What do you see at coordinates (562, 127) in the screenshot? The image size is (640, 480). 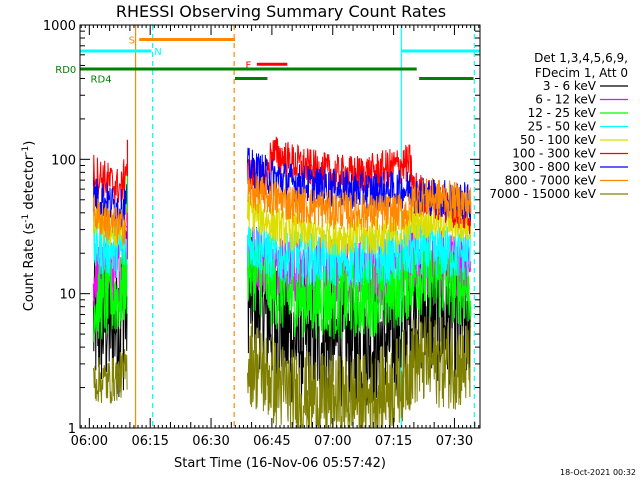 I see `legend-label-3: 25 - 50 keV` at bounding box center [562, 127].